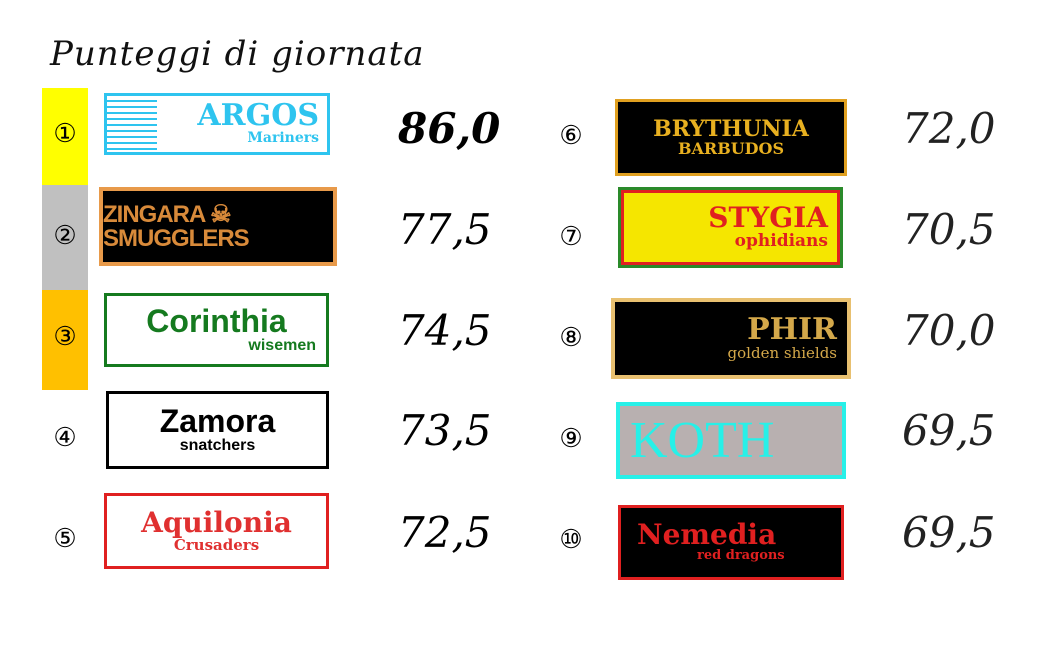 The width and height of the screenshot is (1058, 650). What do you see at coordinates (445, 229) in the screenshot?
I see `score: 77,5` at bounding box center [445, 229].